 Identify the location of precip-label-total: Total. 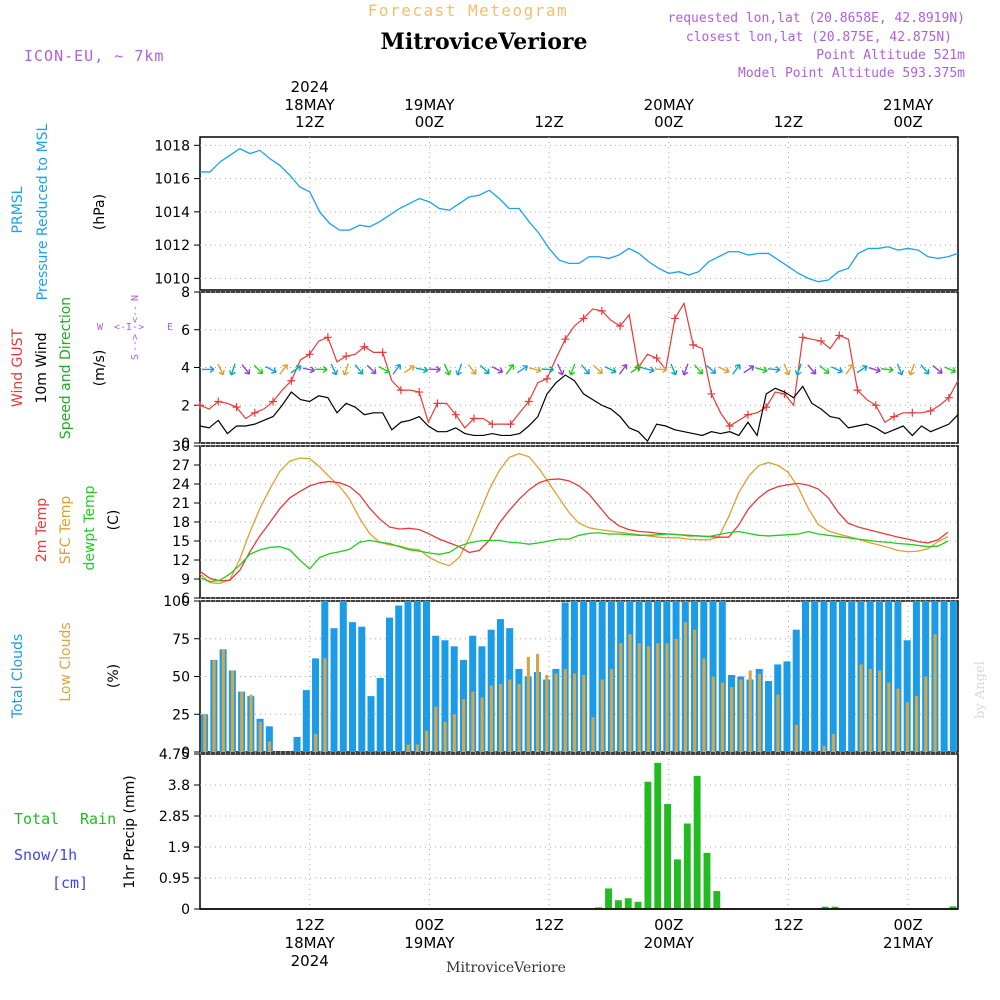
(36, 819).